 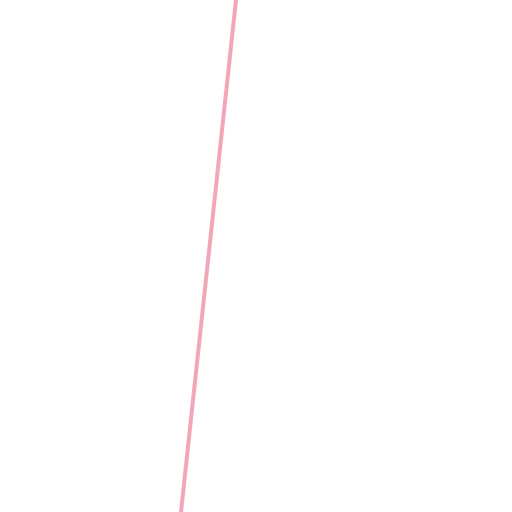 What do you see at coordinates (208, 256) in the screenshot?
I see `pink-diagonal-line` at bounding box center [208, 256].